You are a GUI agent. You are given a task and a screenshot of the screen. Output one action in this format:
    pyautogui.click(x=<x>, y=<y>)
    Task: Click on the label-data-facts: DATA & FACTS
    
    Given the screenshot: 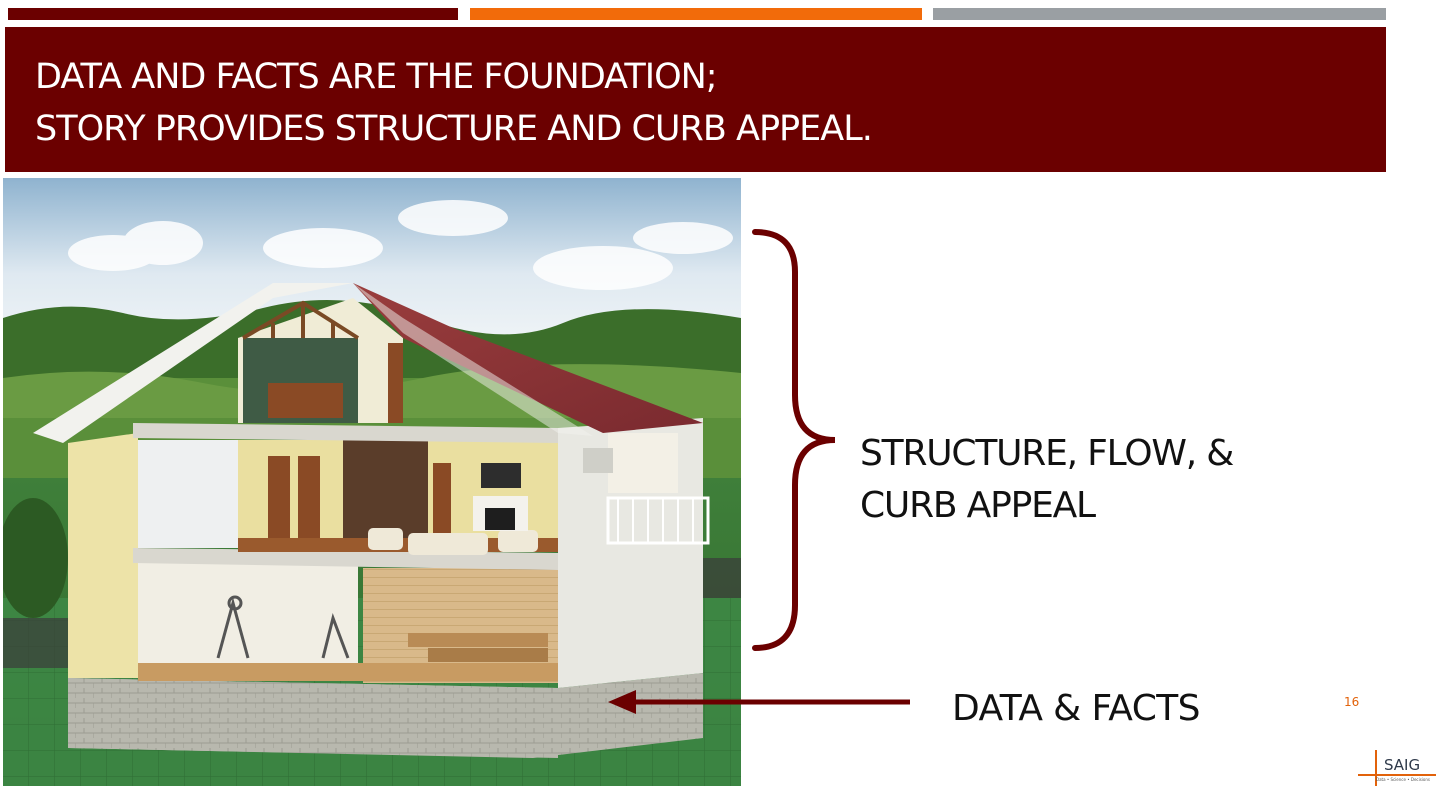 What is the action you would take?
    pyautogui.click(x=1076, y=708)
    